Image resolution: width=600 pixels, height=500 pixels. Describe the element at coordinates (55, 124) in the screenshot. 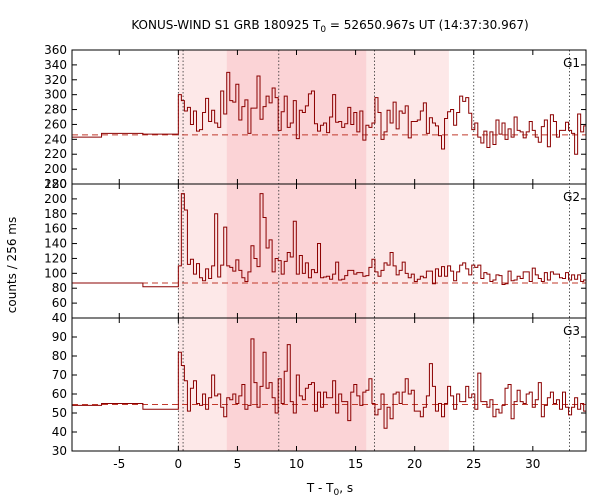

I see `panel-g1-y-tick-label: 260` at that location.